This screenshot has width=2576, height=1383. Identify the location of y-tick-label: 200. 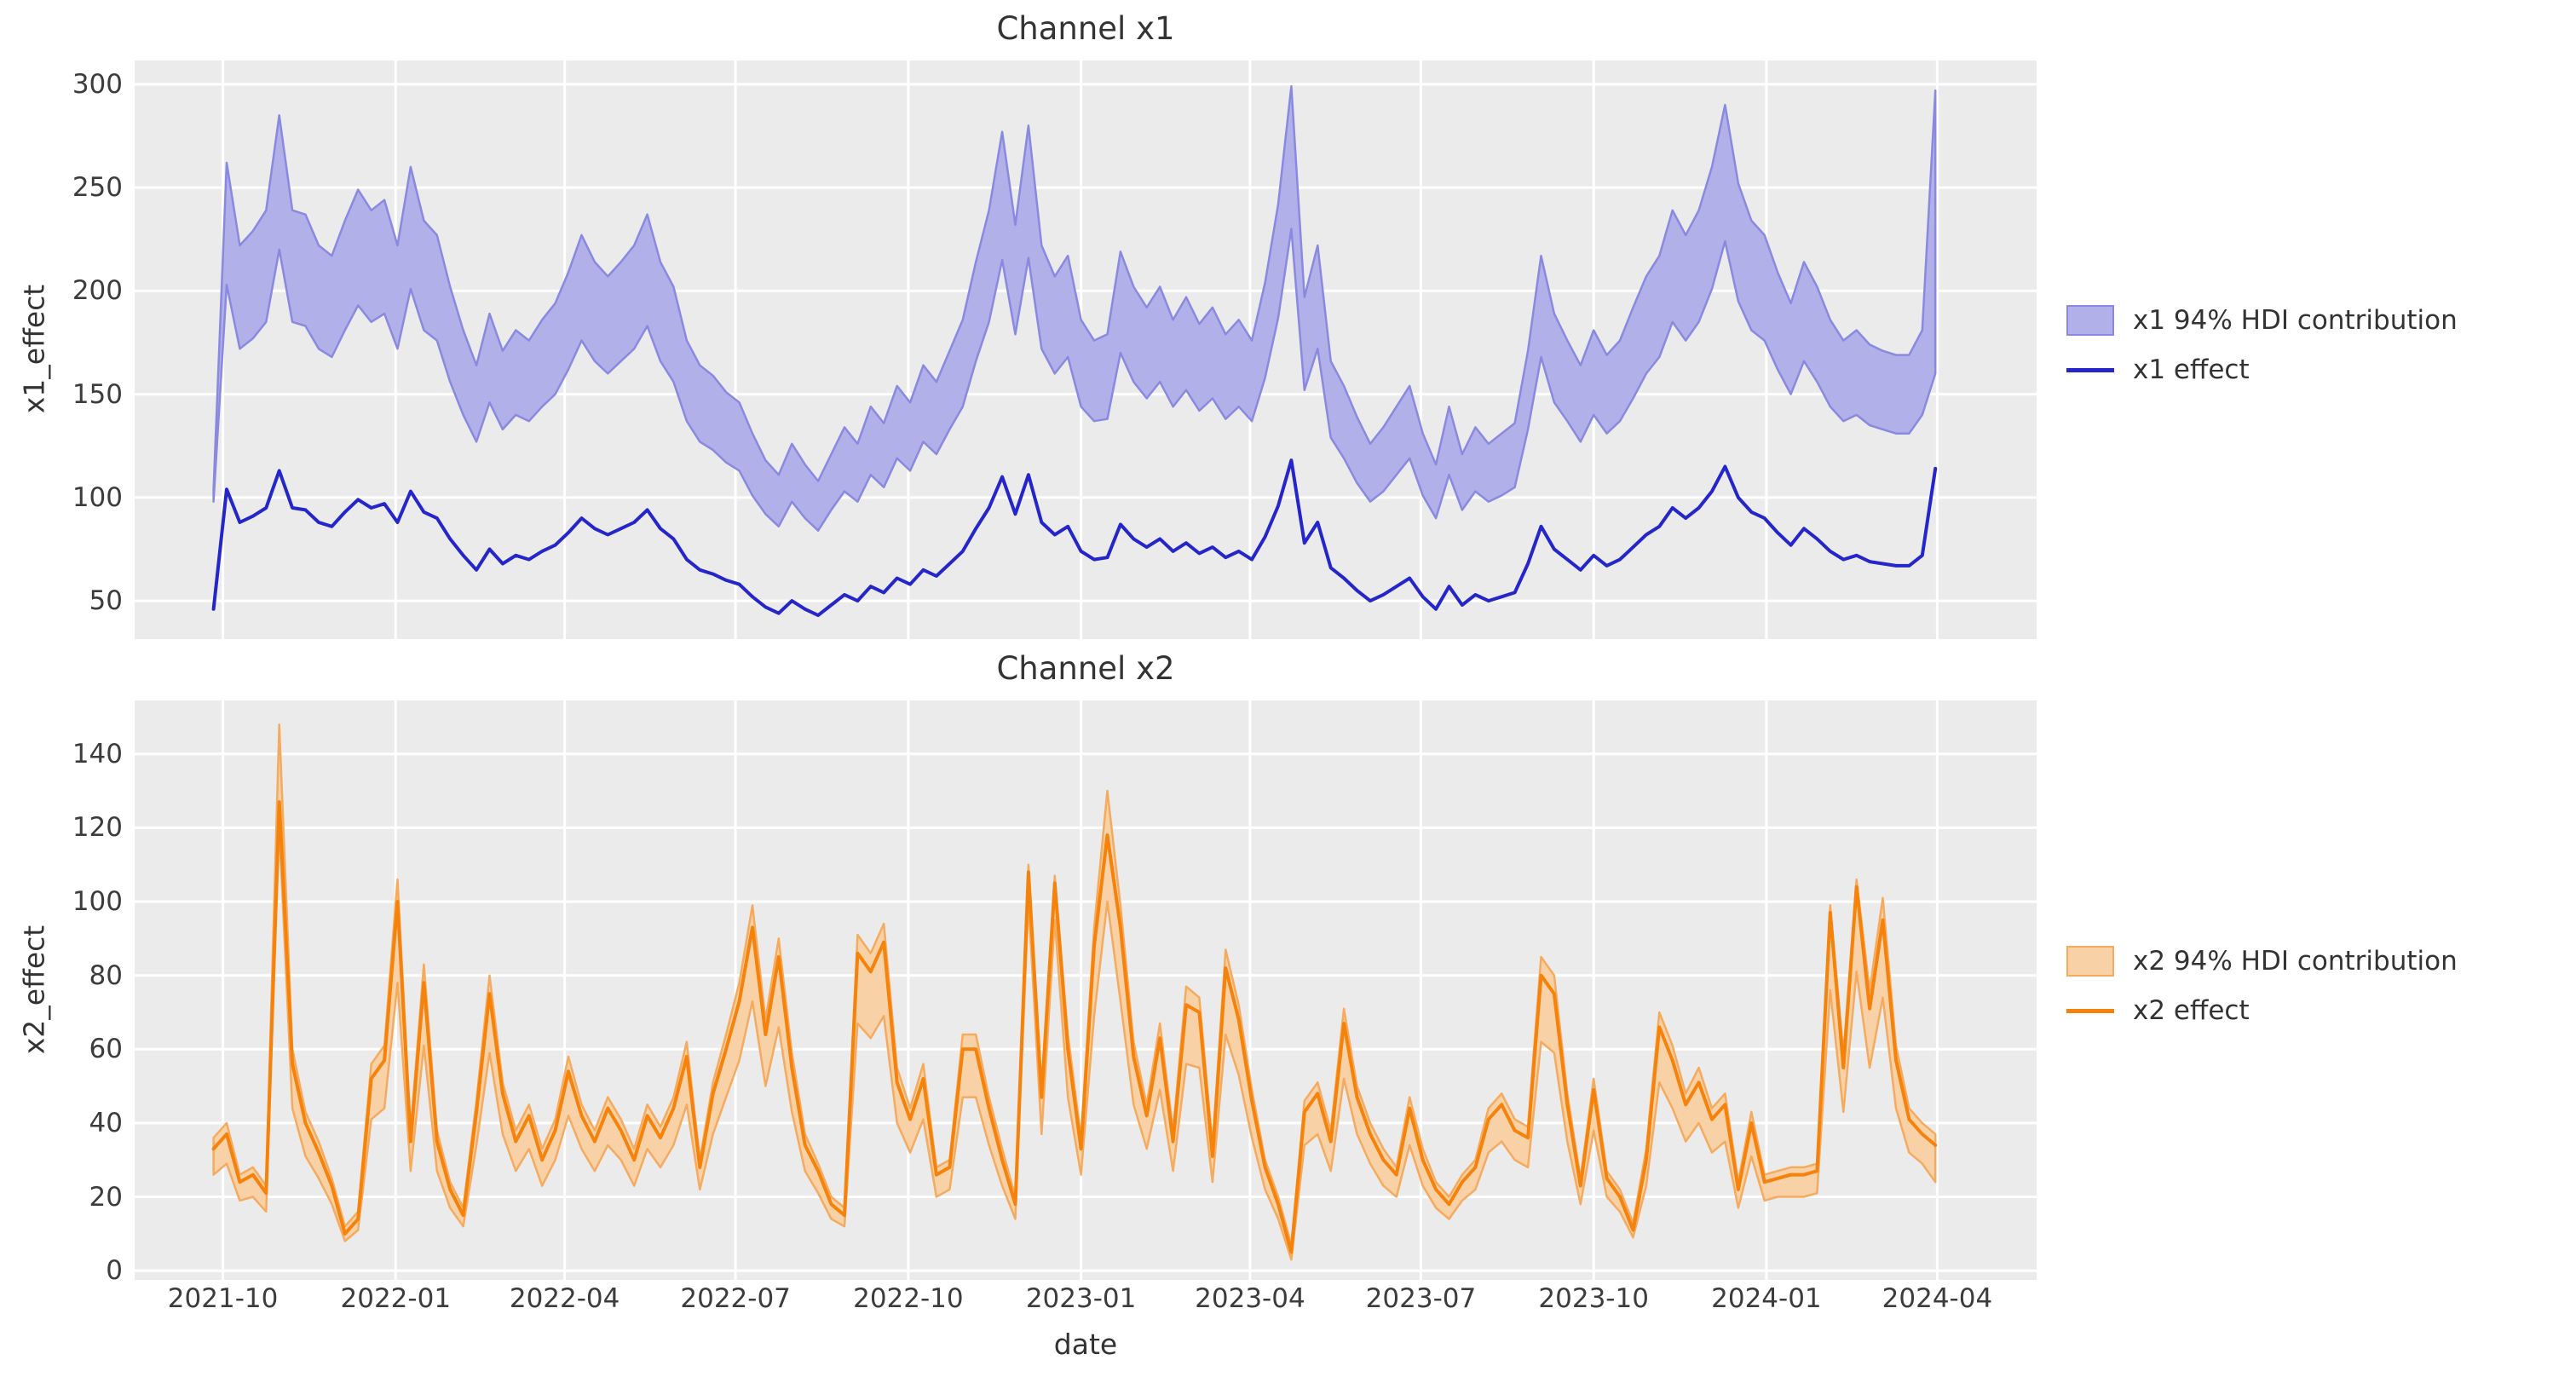
(97, 291).